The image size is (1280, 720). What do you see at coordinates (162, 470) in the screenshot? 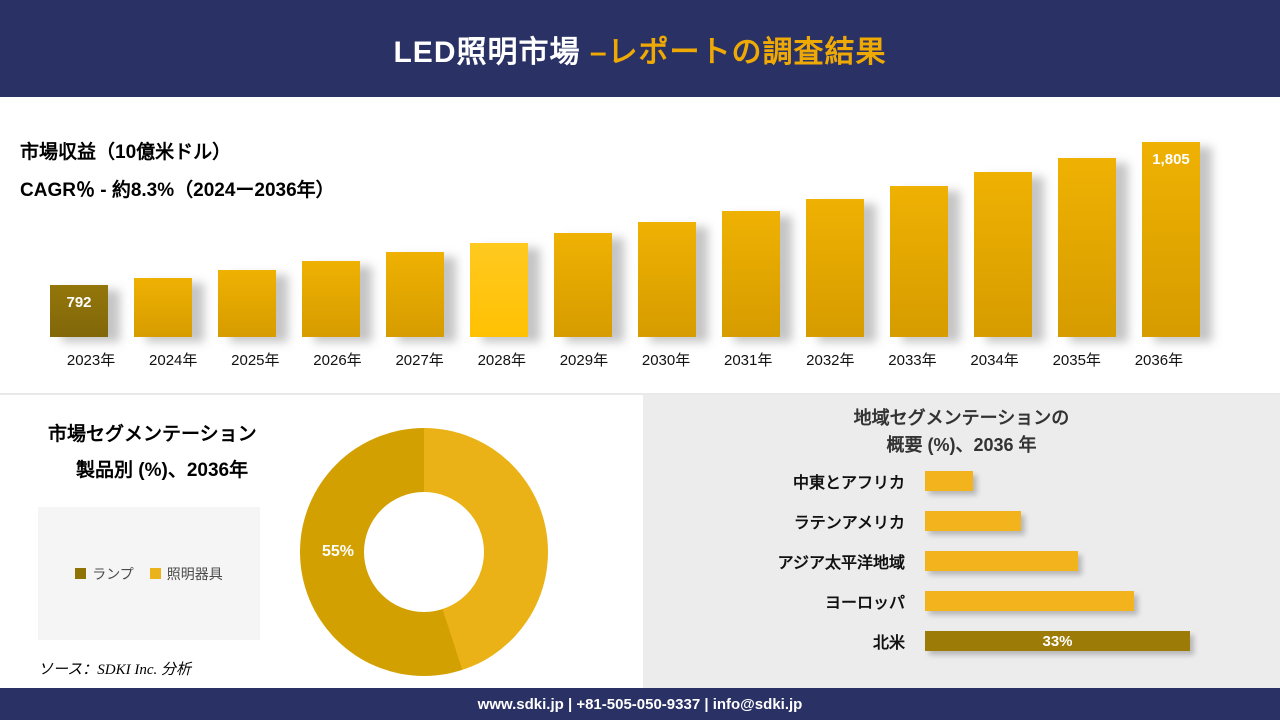
I see `segmentation-title-line2: 製品別 (%)、2036年` at bounding box center [162, 470].